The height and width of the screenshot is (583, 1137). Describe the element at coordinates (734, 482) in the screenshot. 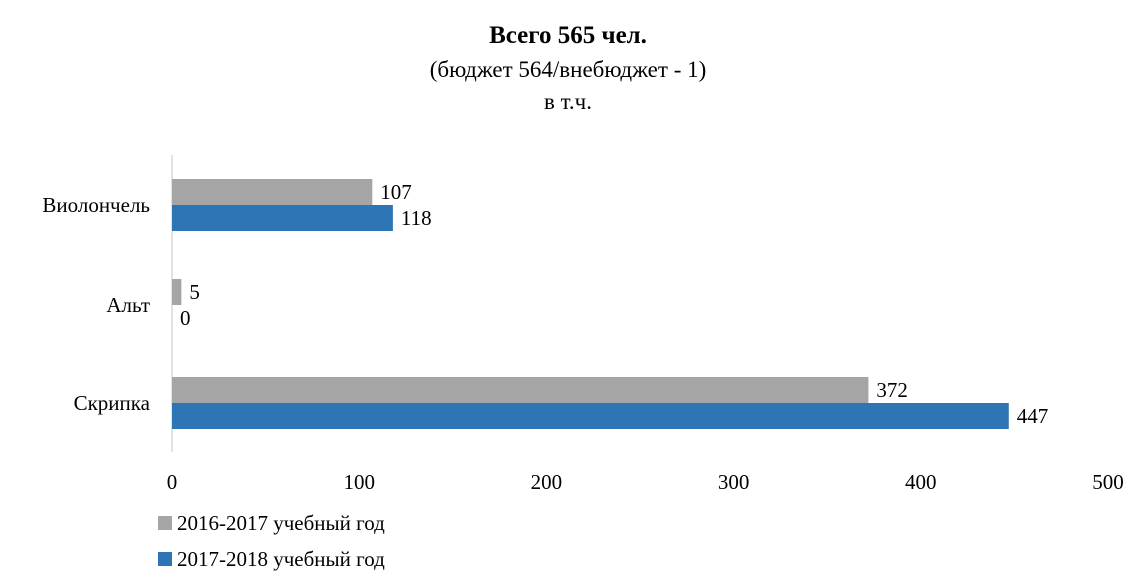

I see `x-tick-label: 300` at that location.